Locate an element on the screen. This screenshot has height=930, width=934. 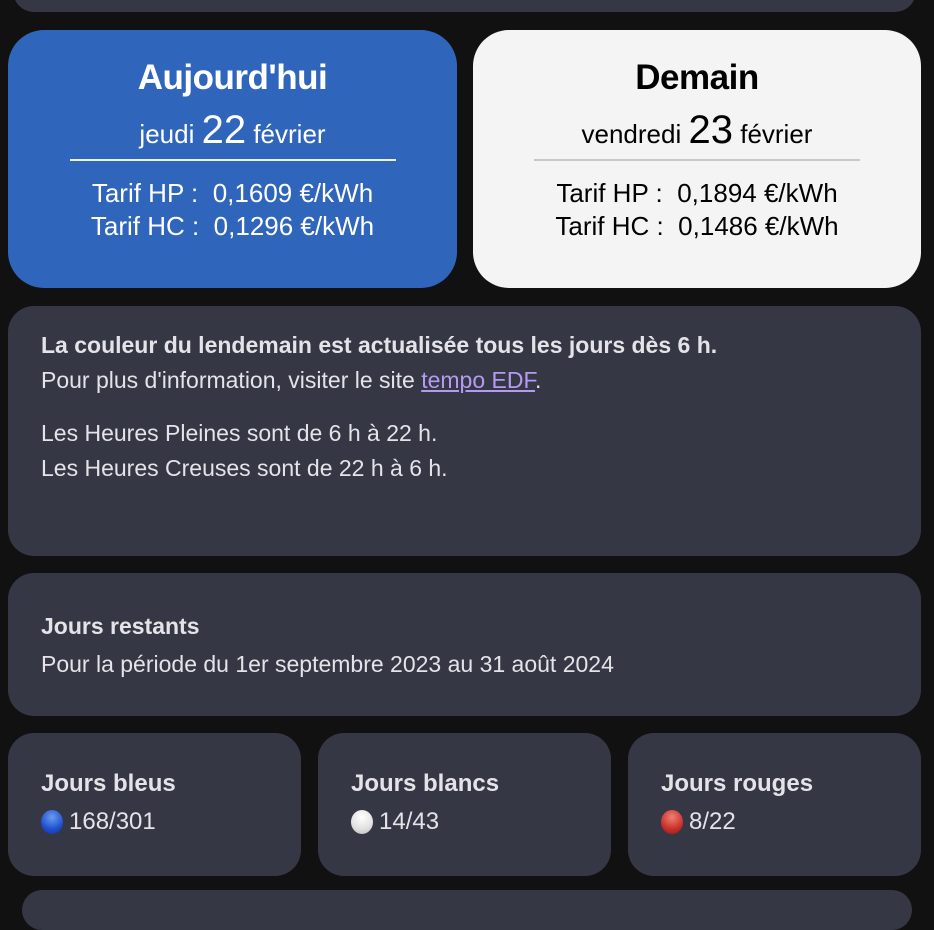
bottom-card-partial is located at coordinates (467, 910).